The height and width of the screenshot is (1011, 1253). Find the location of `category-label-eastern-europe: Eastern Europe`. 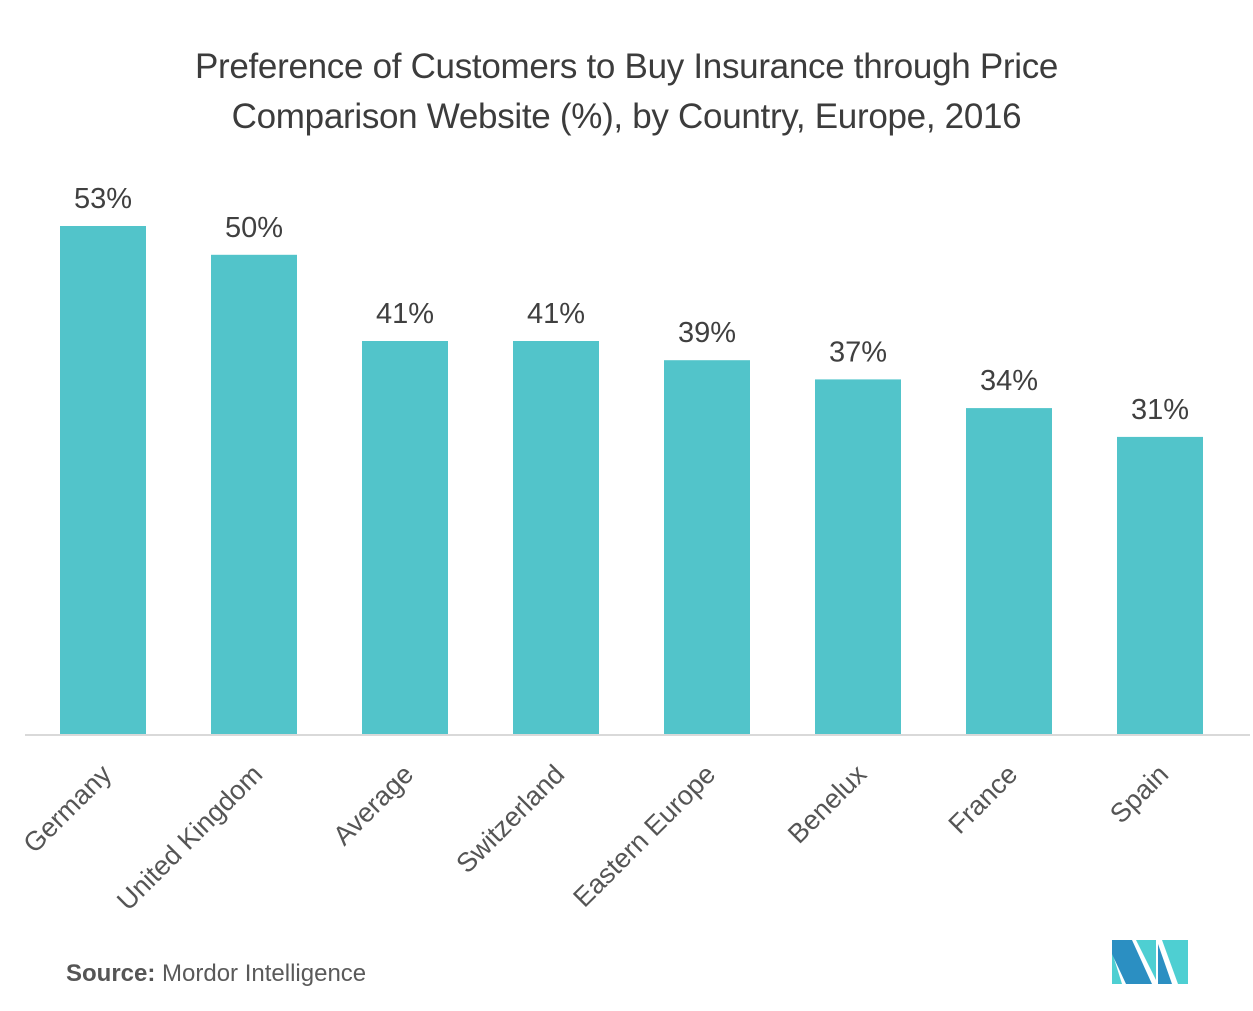

category-label-eastern-europe: Eastern Europe is located at coordinates (644, 836).